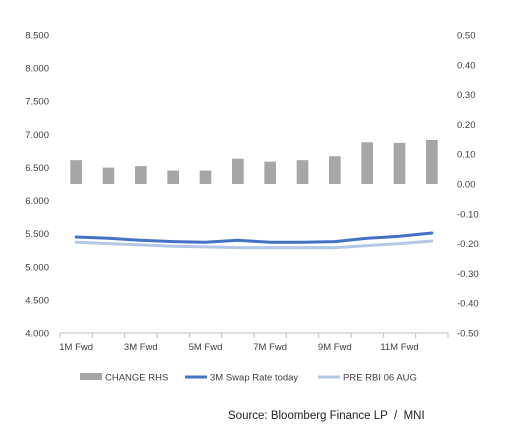 This screenshot has width=518, height=443. I want to click on line-pre-rbi, so click(254, 244).